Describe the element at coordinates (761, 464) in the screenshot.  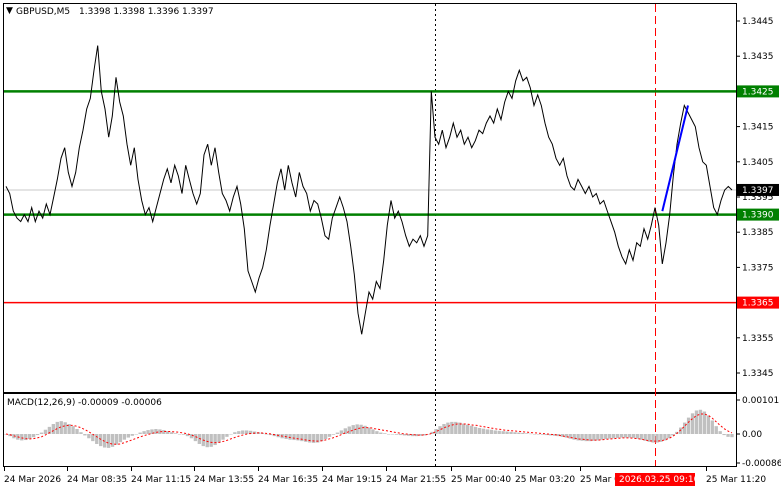
I see `macd-tick-label: -0.00086` at that location.